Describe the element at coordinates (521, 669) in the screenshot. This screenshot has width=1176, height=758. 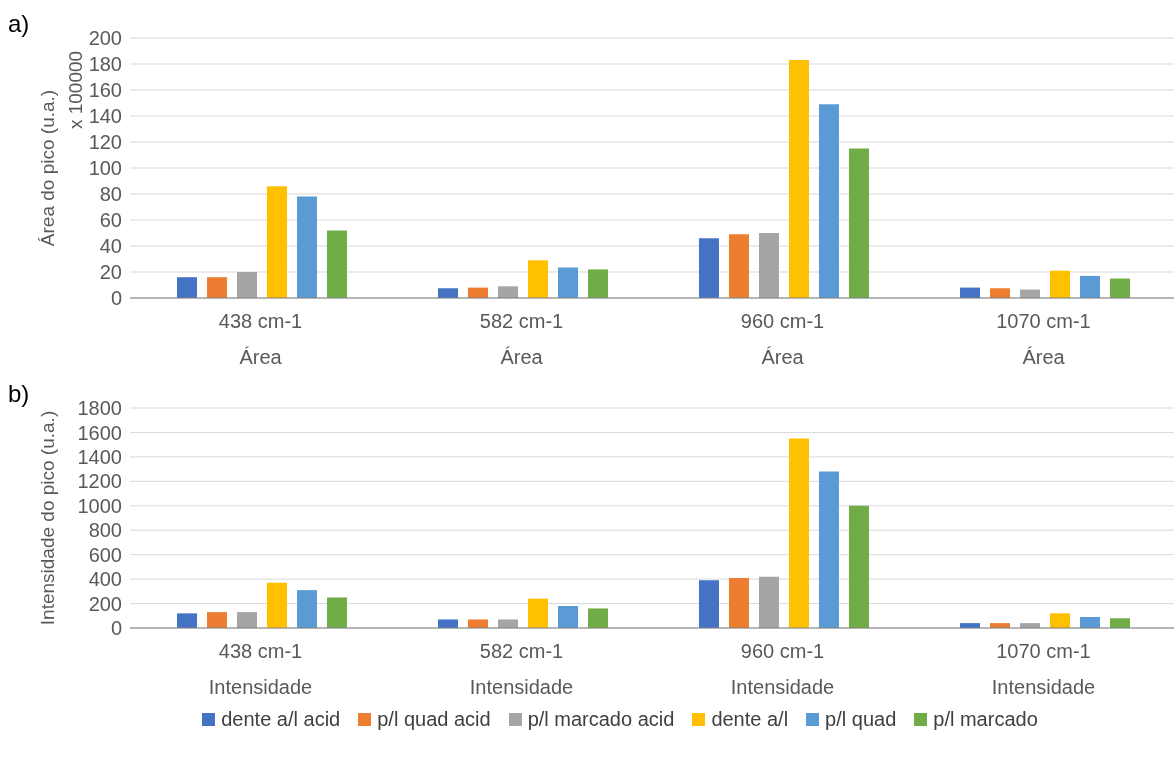
I see `x-tick-label: 582 cm-1 Intensidade` at that location.